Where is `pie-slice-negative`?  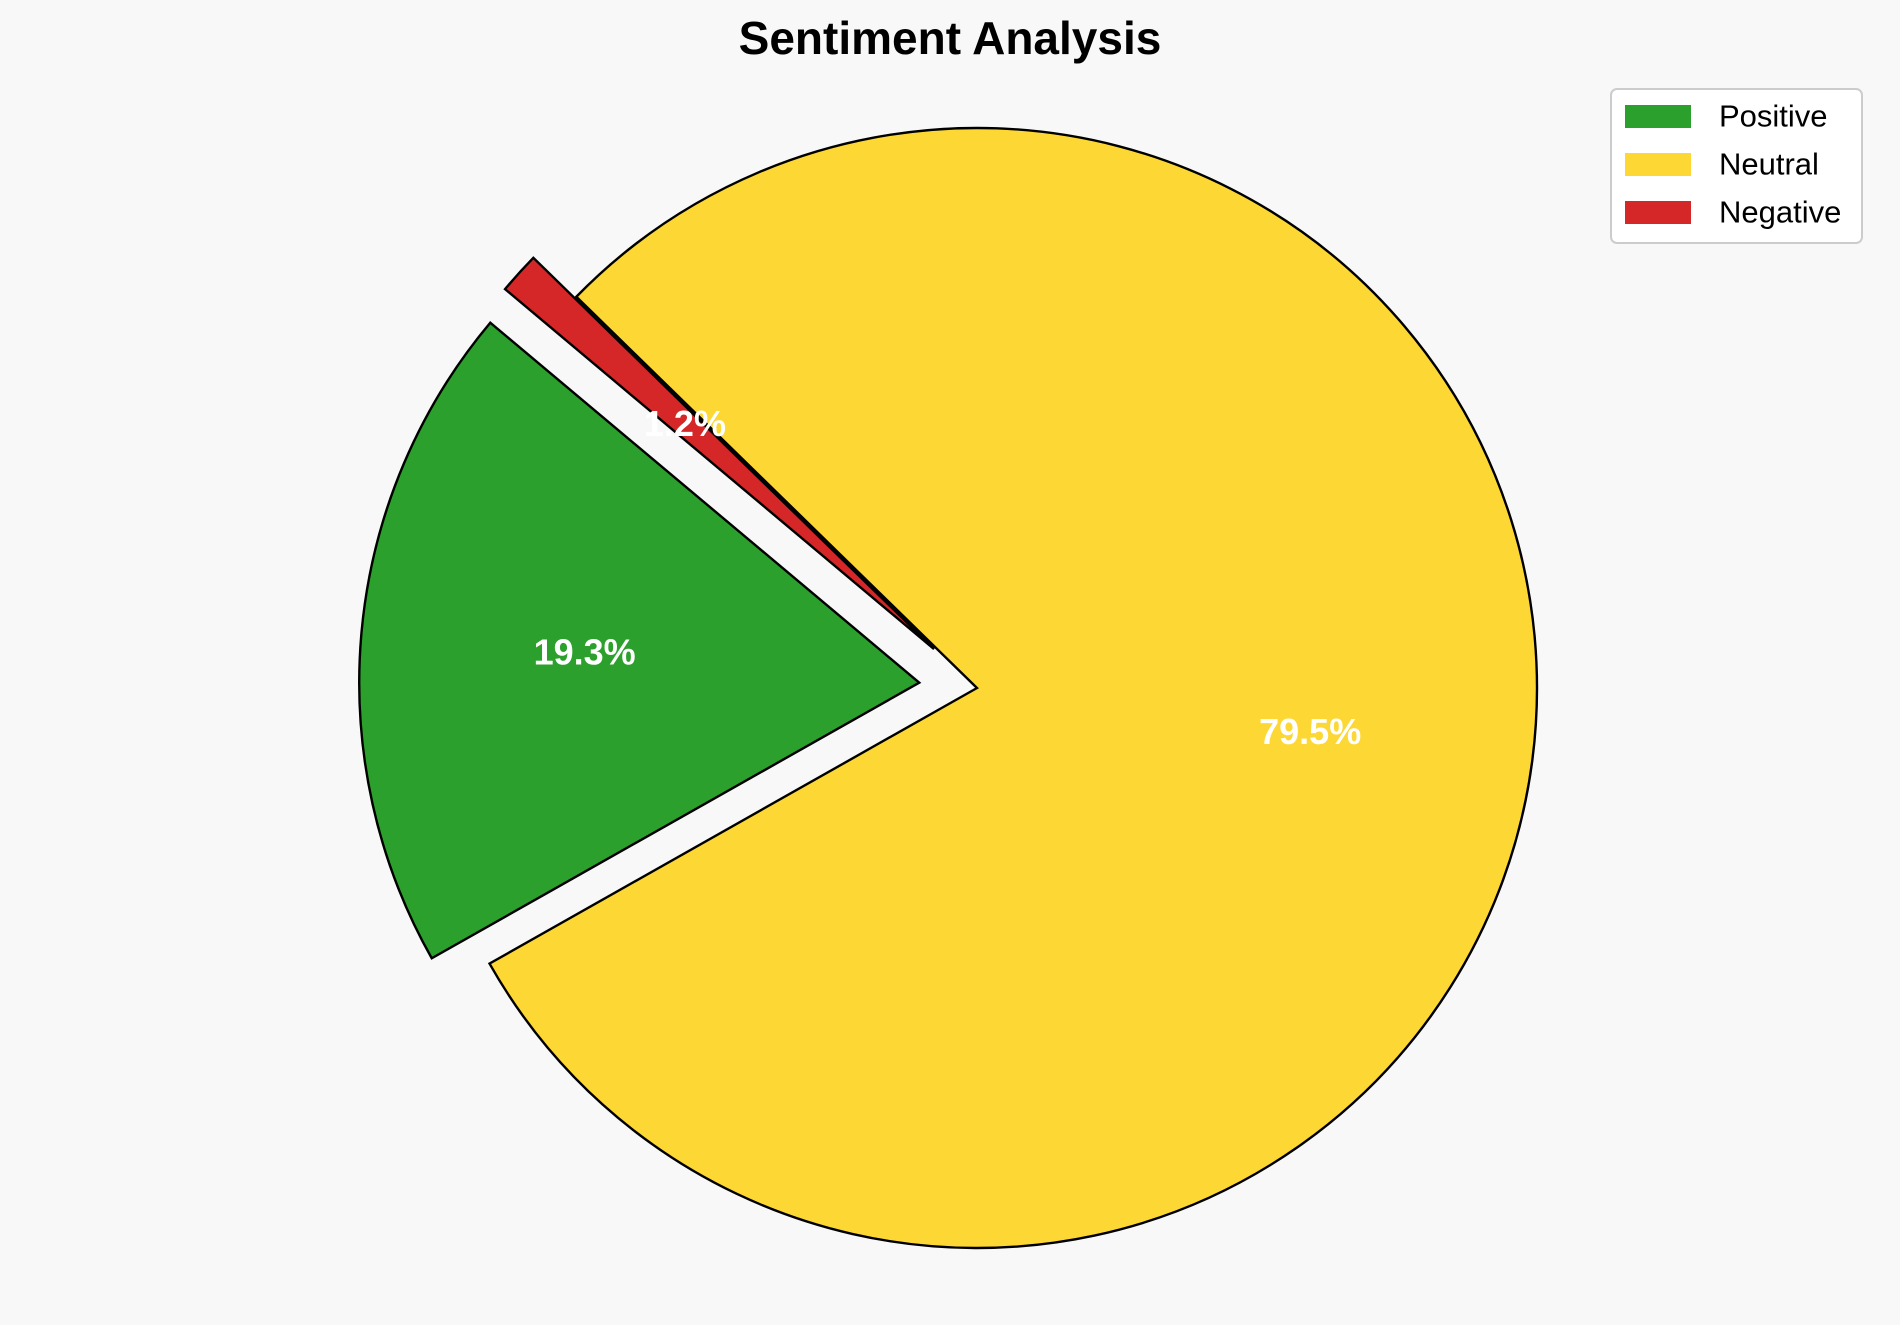 pie-slice-negative is located at coordinates (719, 453).